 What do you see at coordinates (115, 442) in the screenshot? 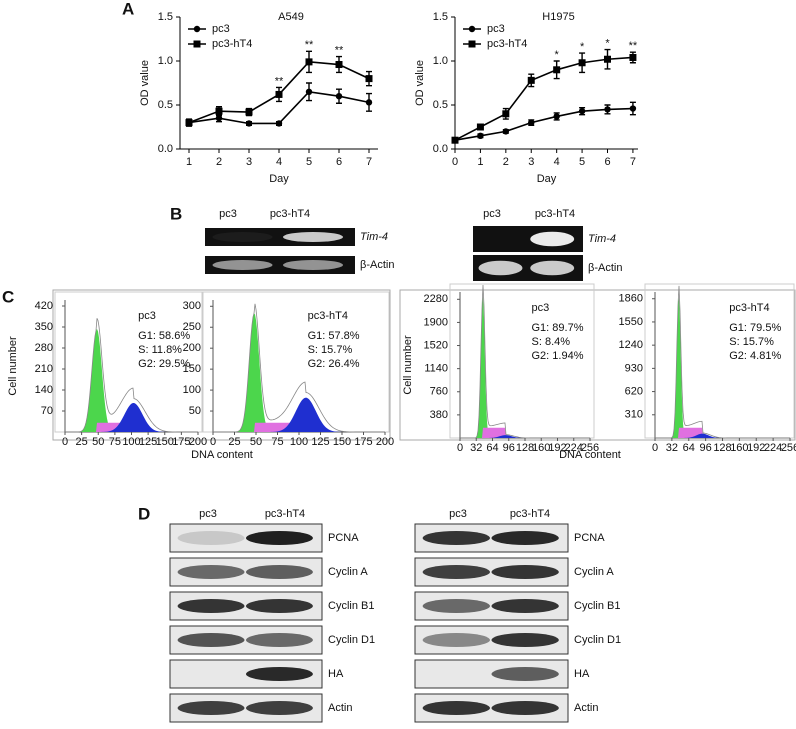
I see `x-tick-label: 75` at bounding box center [115, 442].